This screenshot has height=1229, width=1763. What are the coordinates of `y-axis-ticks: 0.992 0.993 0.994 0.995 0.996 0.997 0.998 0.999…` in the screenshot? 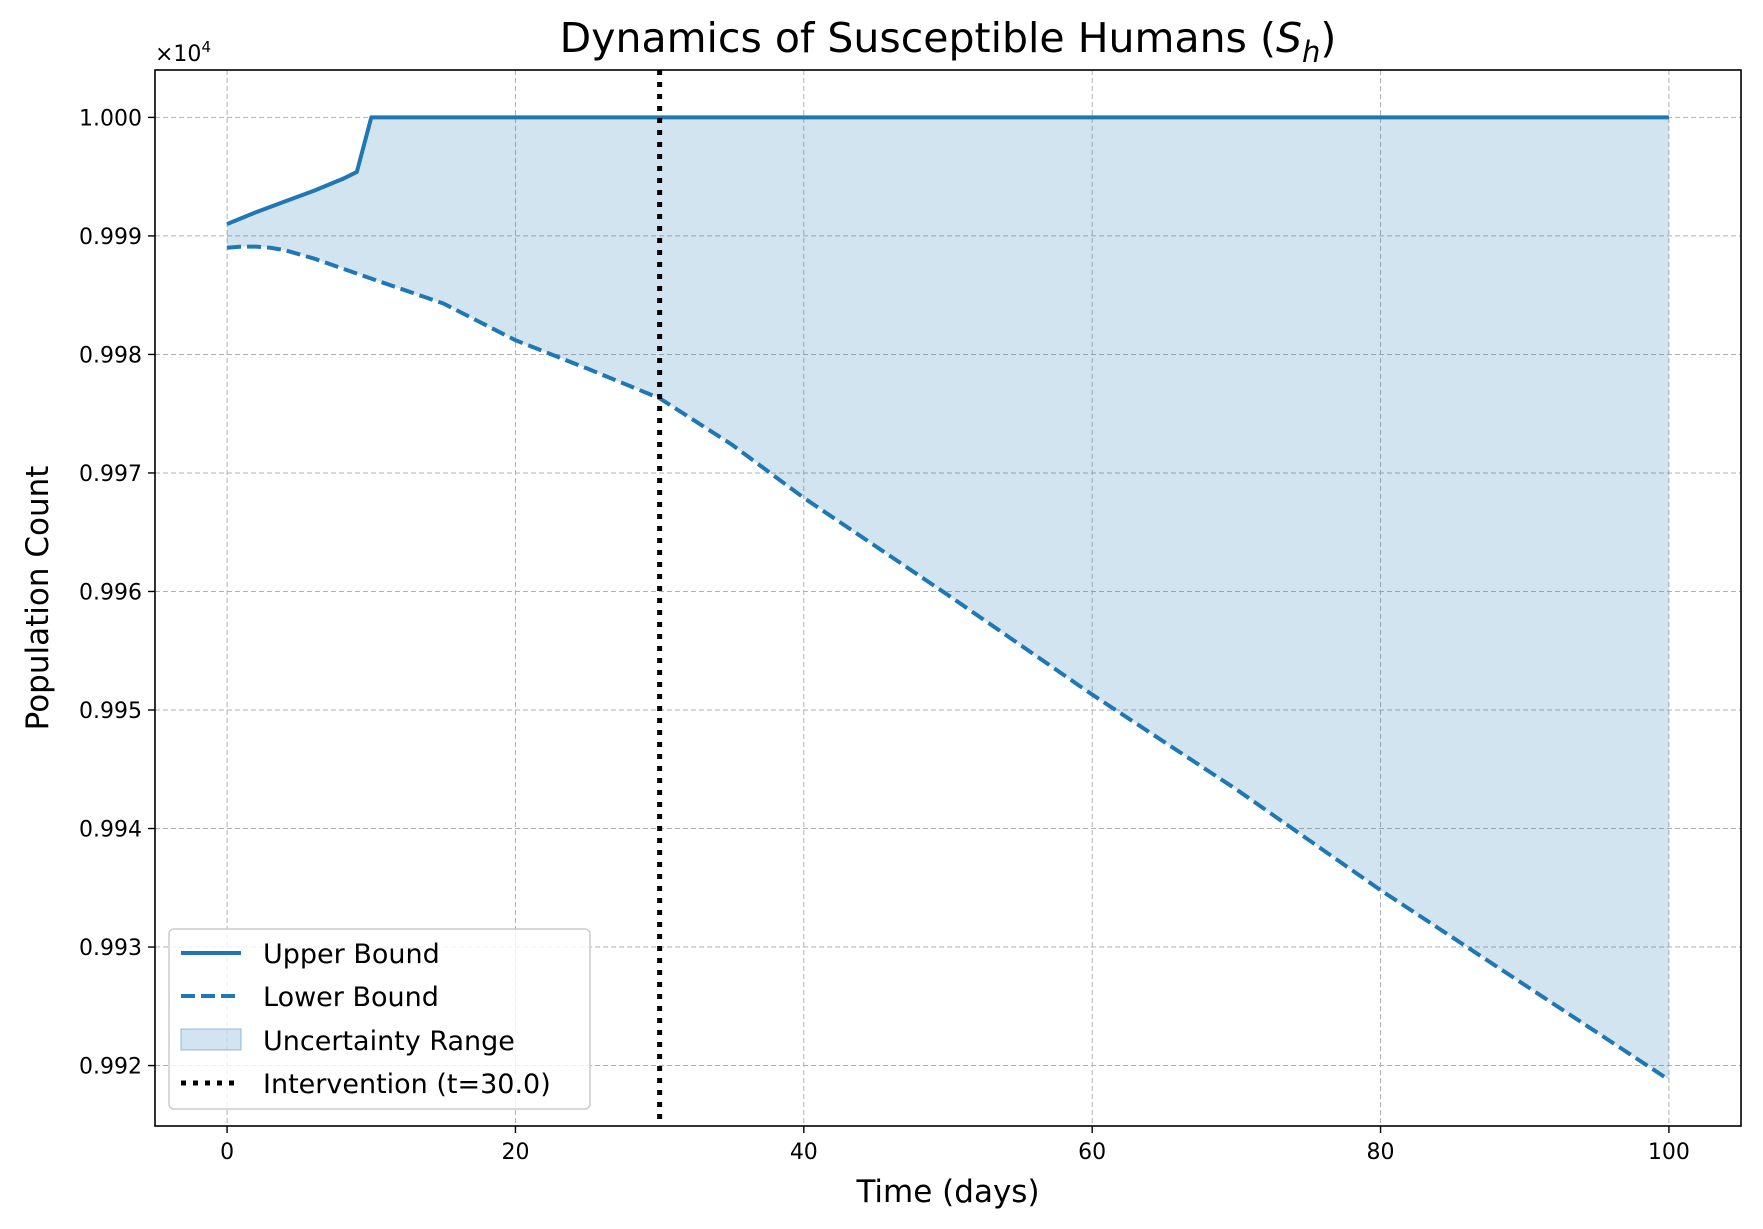 It's located at (117, 593).